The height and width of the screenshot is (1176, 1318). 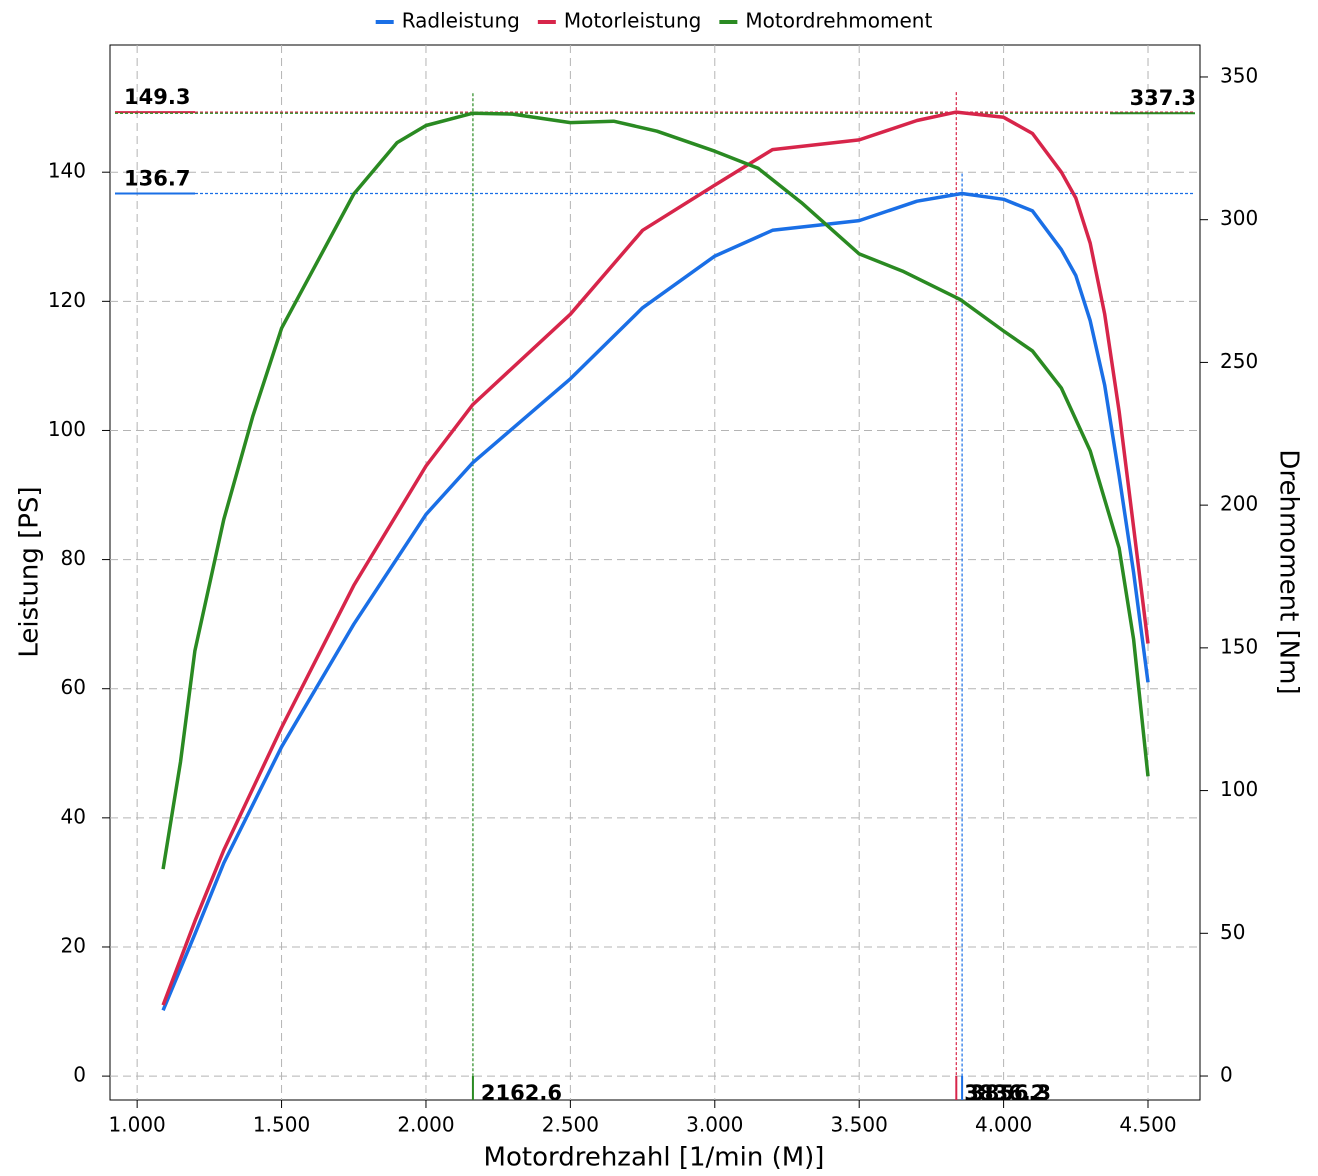 What do you see at coordinates (1239, 504) in the screenshot?
I see `y2-tick-label: 200` at bounding box center [1239, 504].